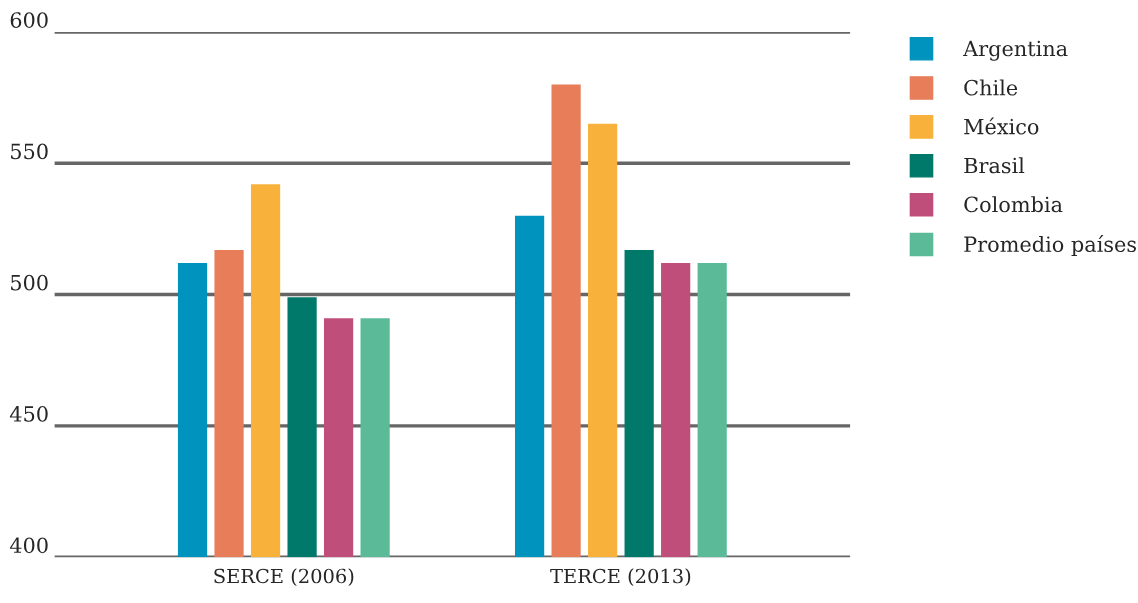 This screenshot has height=603, width=1138. Describe the element at coordinates (620, 577) in the screenshot. I see `x-tick-label: TERCE (2013)` at that location.